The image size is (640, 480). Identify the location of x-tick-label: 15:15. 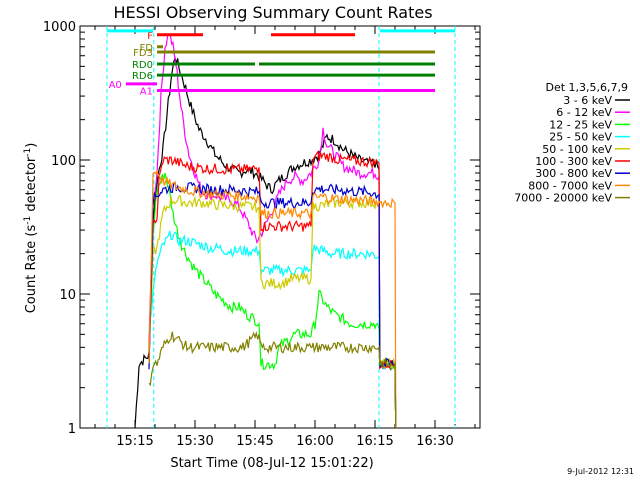
(134, 441).